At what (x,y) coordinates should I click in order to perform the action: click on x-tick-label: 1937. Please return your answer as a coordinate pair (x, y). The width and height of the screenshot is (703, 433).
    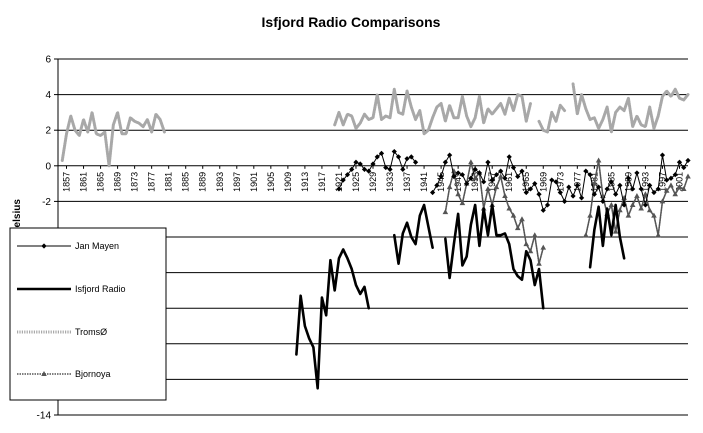
    Looking at the image, I should click on (407, 182).